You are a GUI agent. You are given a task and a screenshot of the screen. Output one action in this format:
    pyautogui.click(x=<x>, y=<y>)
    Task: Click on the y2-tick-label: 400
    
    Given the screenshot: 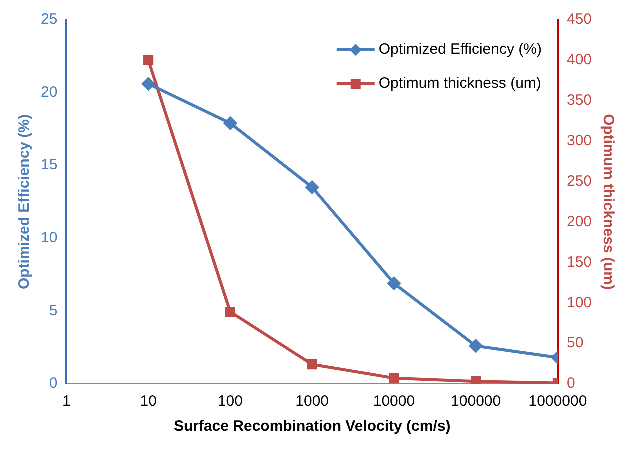 What is the action you would take?
    pyautogui.click(x=579, y=60)
    